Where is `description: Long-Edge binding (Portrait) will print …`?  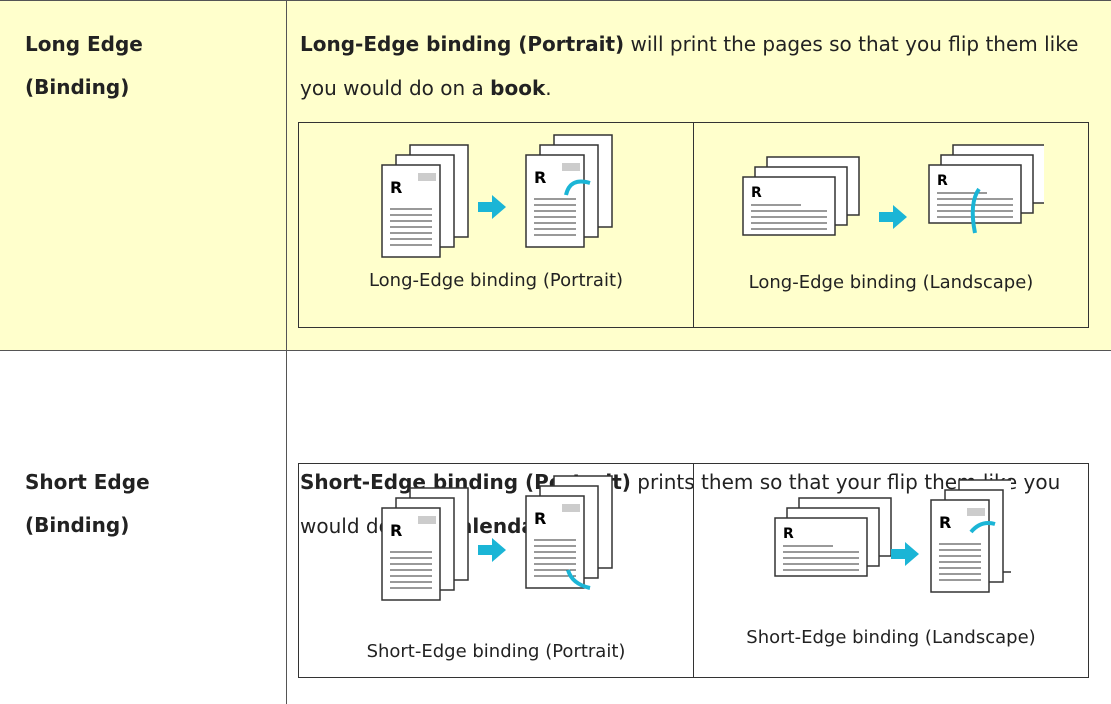 description: Long-Edge binding (Portrait) will print … is located at coordinates (695, 66).